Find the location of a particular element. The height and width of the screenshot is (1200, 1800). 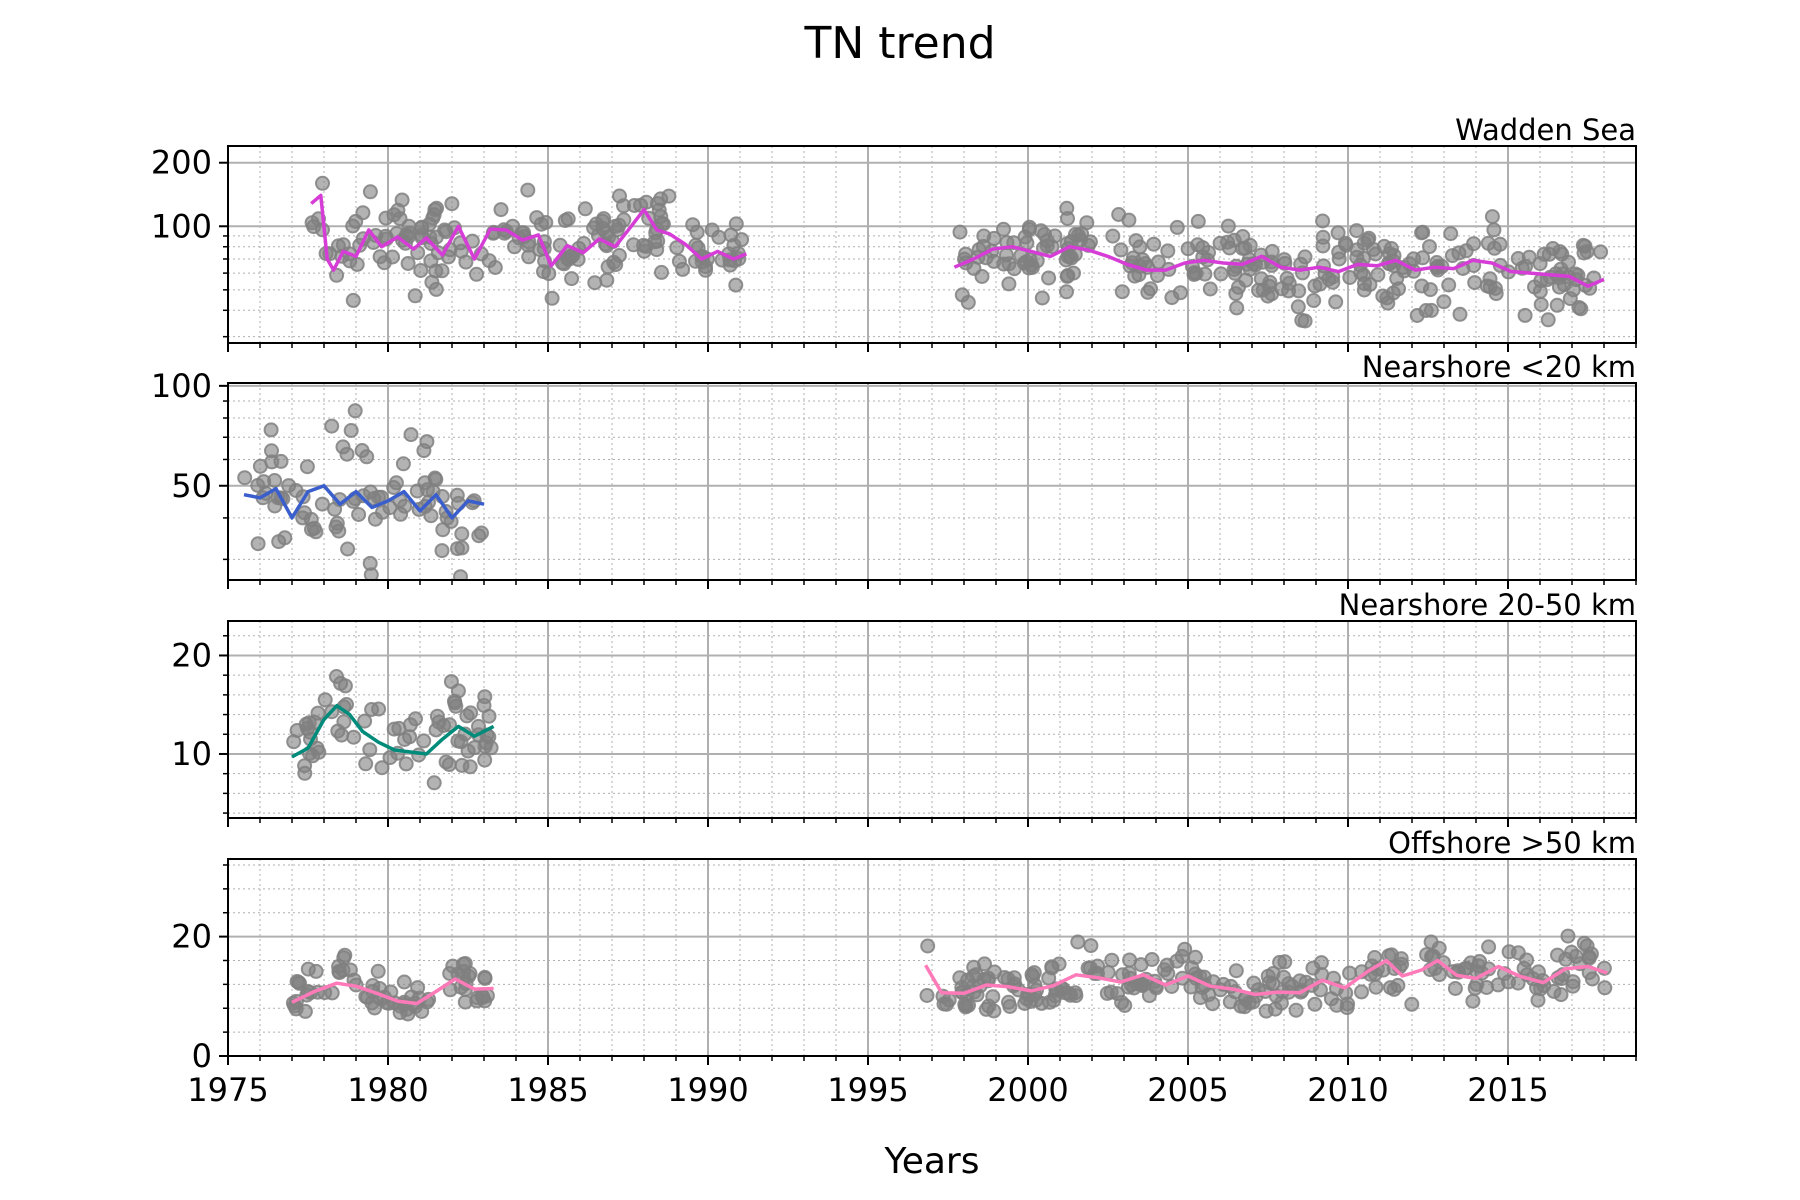

x-tick-label: 2000 is located at coordinates (1027, 1090).